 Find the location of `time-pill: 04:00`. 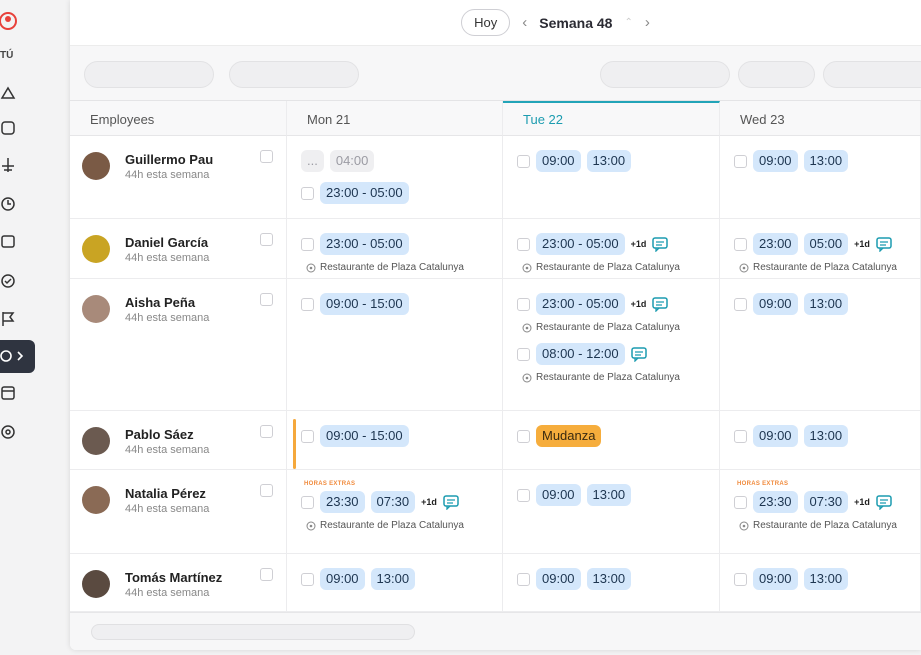

time-pill: 04:00 is located at coordinates (352, 161).